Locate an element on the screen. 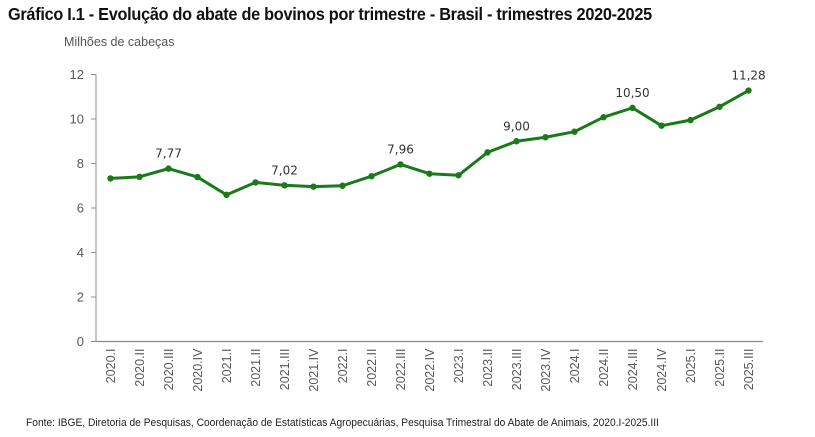 This screenshot has height=437, width=815. data-label-2024.III: 10,50 is located at coordinates (632, 93).